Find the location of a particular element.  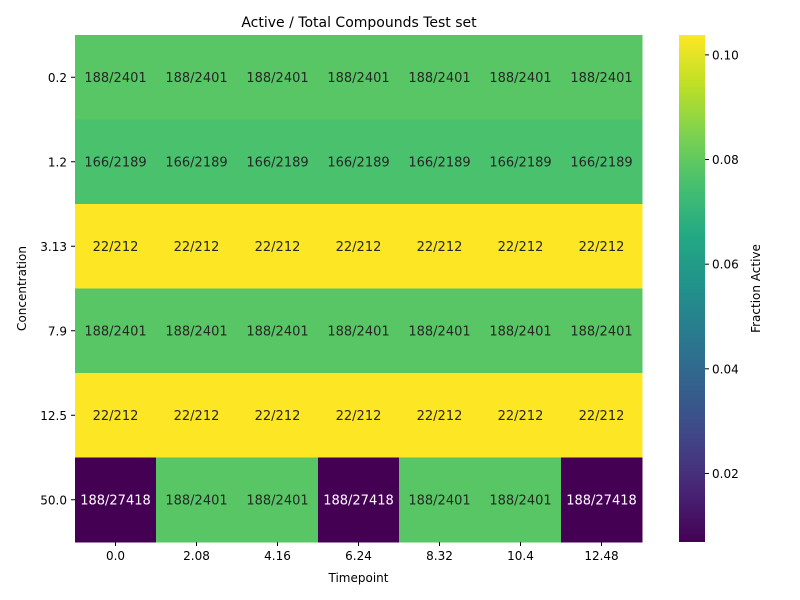

x-tick-label: 8.32 is located at coordinates (439, 556).